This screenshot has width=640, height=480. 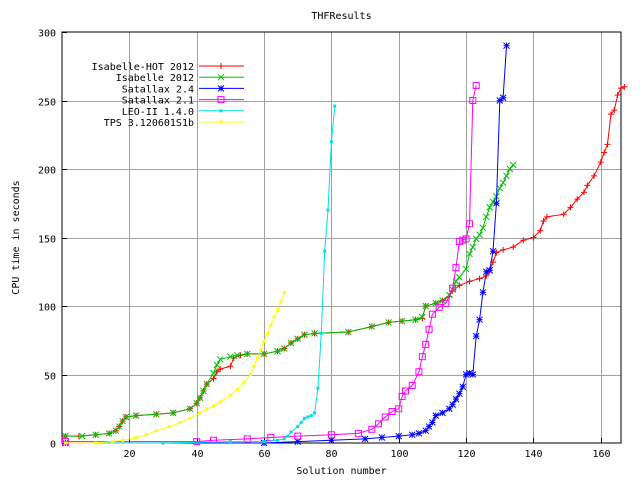 I want to click on y-axis-label: CPU time in seconds, so click(x=16, y=237).